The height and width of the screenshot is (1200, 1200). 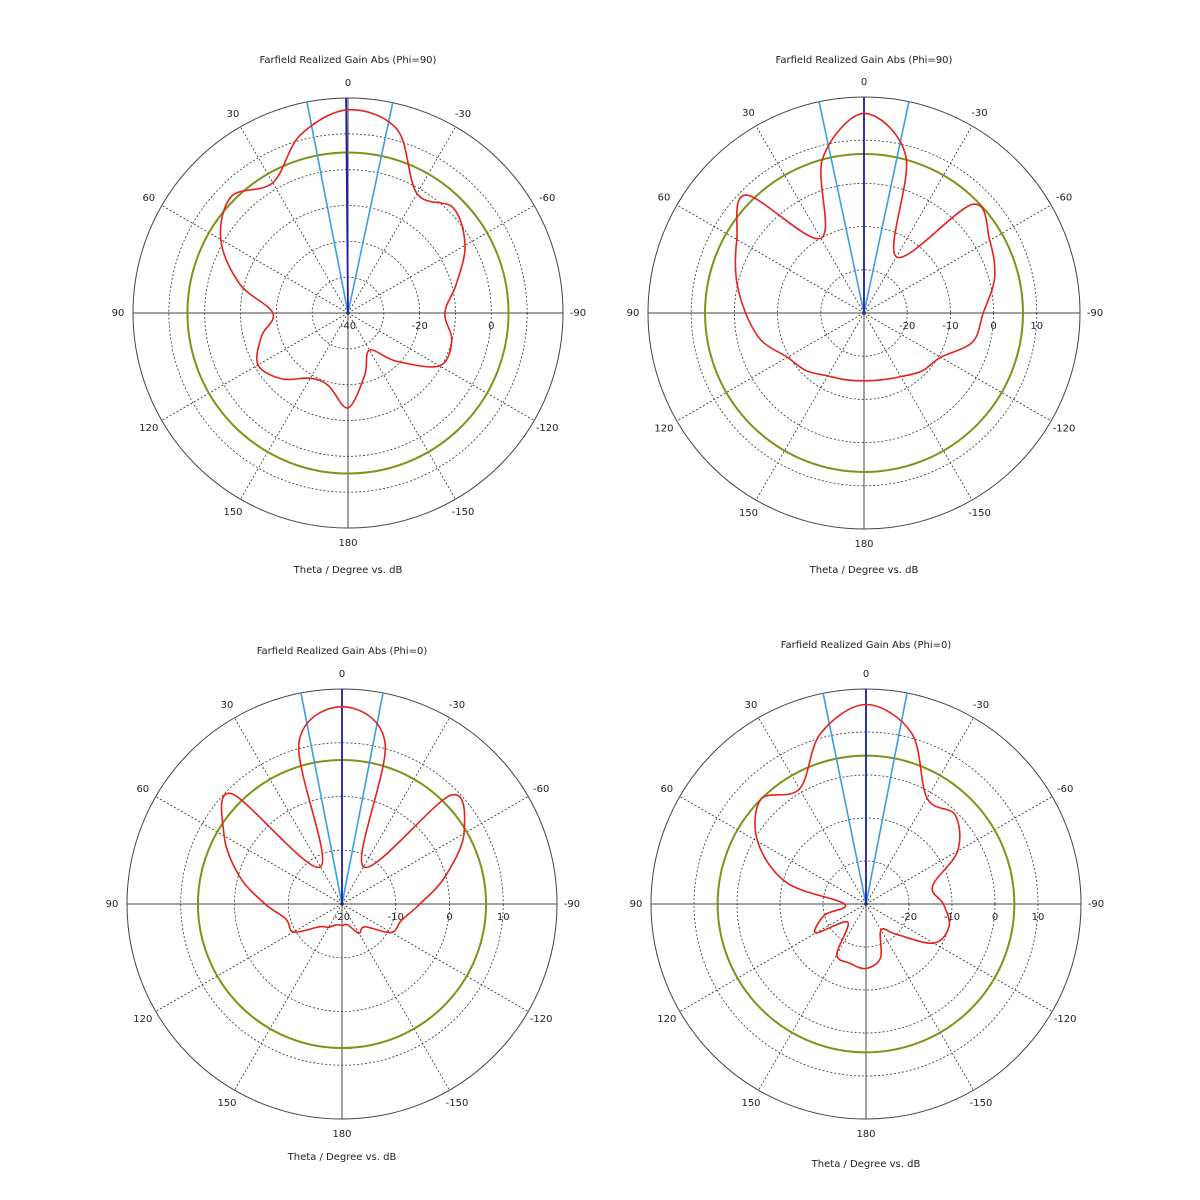 I want to click on r-tick-label: -40, so click(x=348, y=326).